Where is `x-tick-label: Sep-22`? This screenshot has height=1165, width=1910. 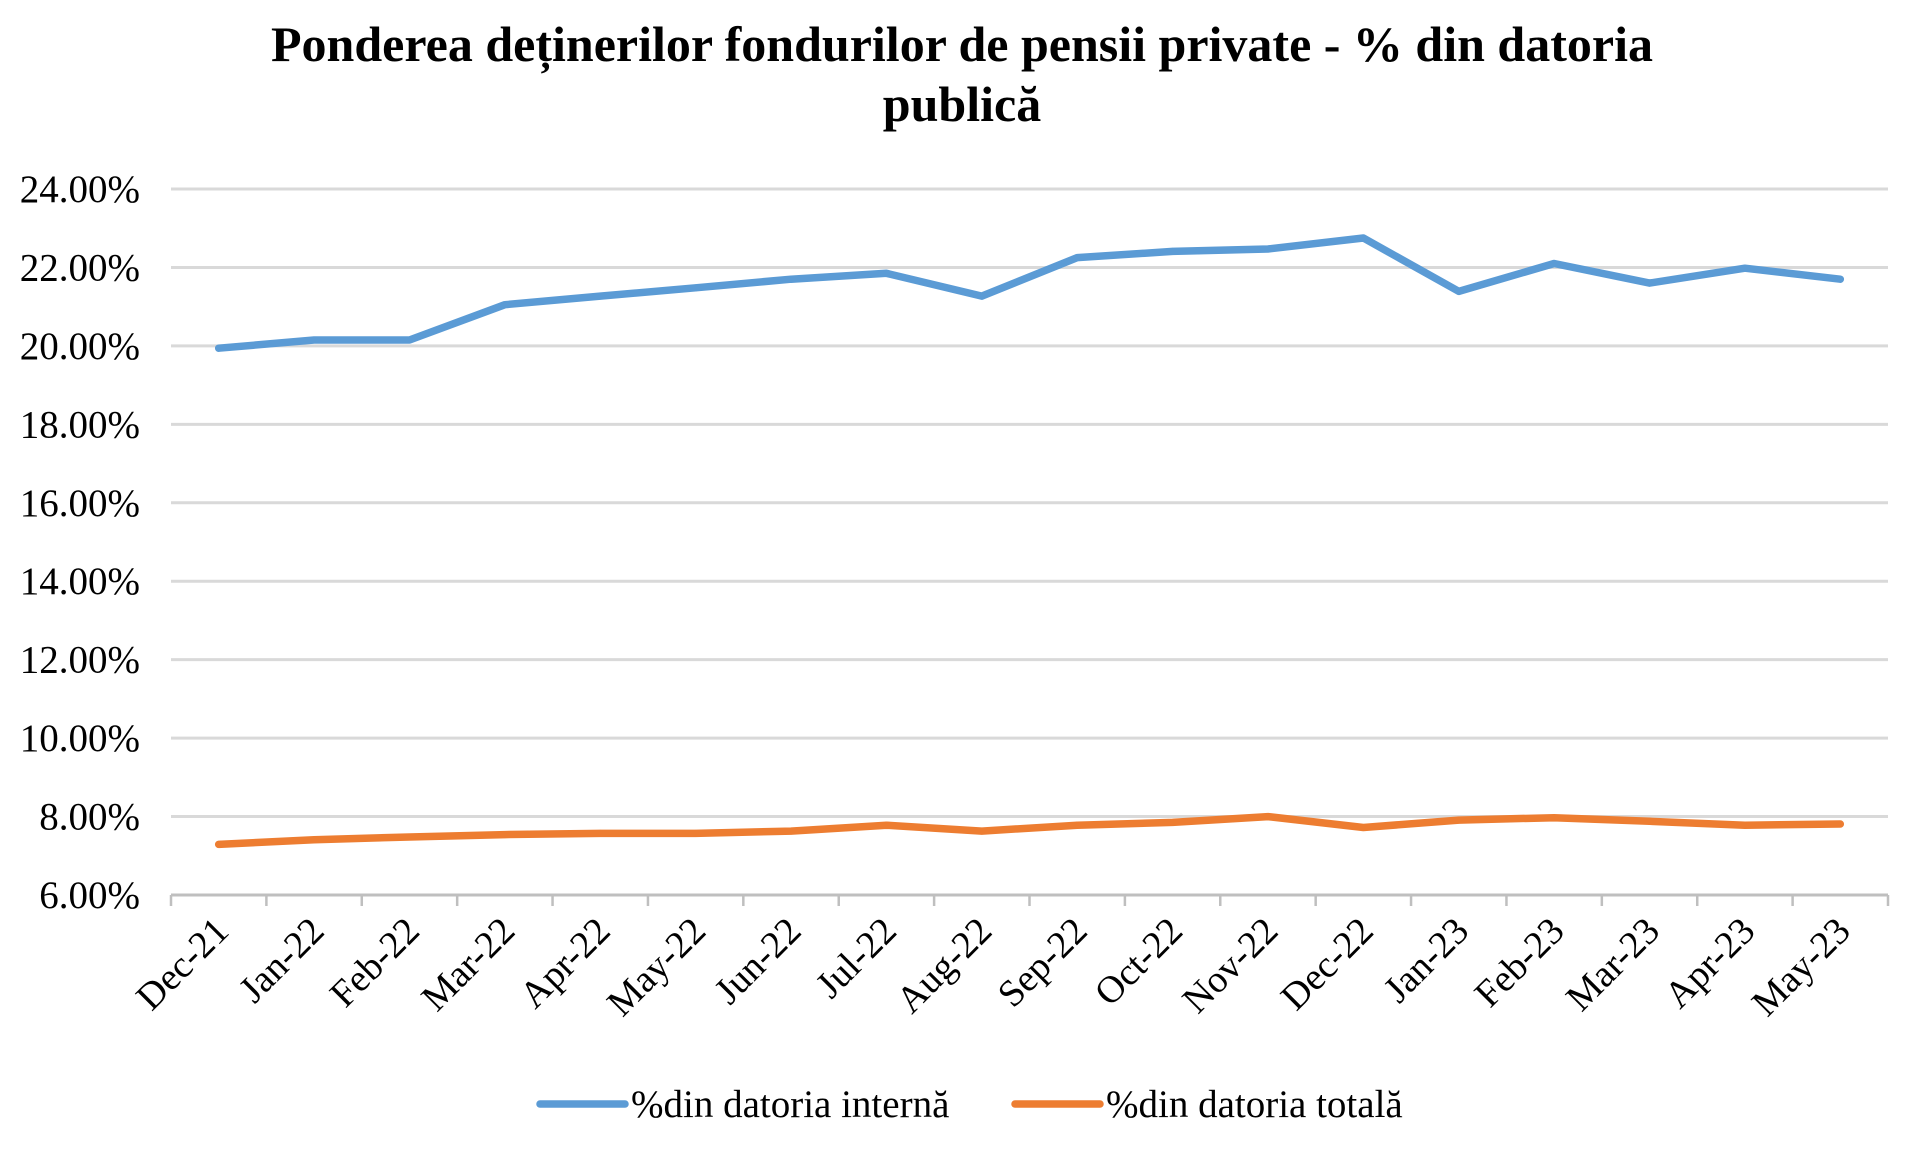
x-tick-label: Sep-22 is located at coordinates (1043, 963).